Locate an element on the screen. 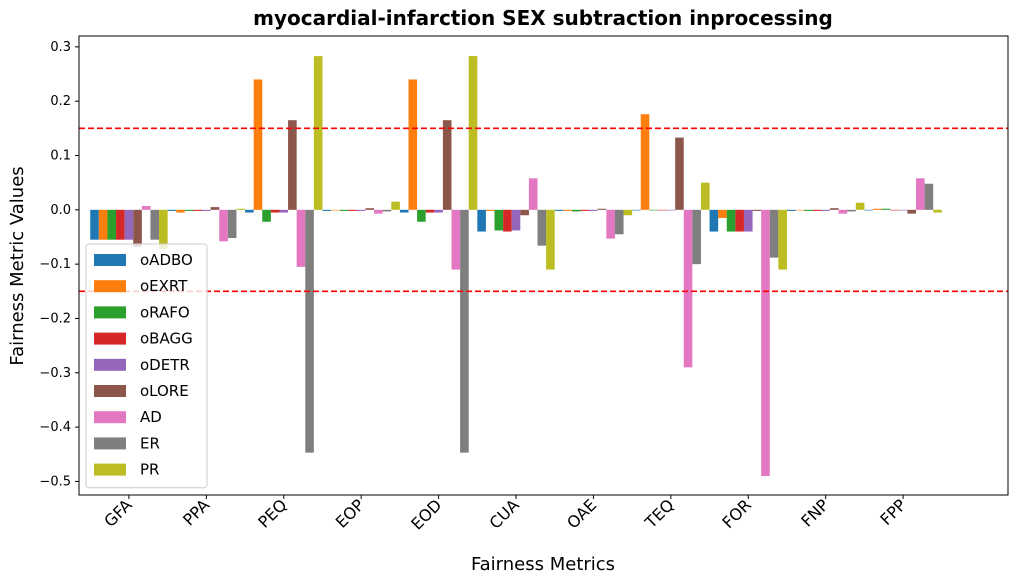  legend-label-oADBO: oADBO is located at coordinates (166, 260).